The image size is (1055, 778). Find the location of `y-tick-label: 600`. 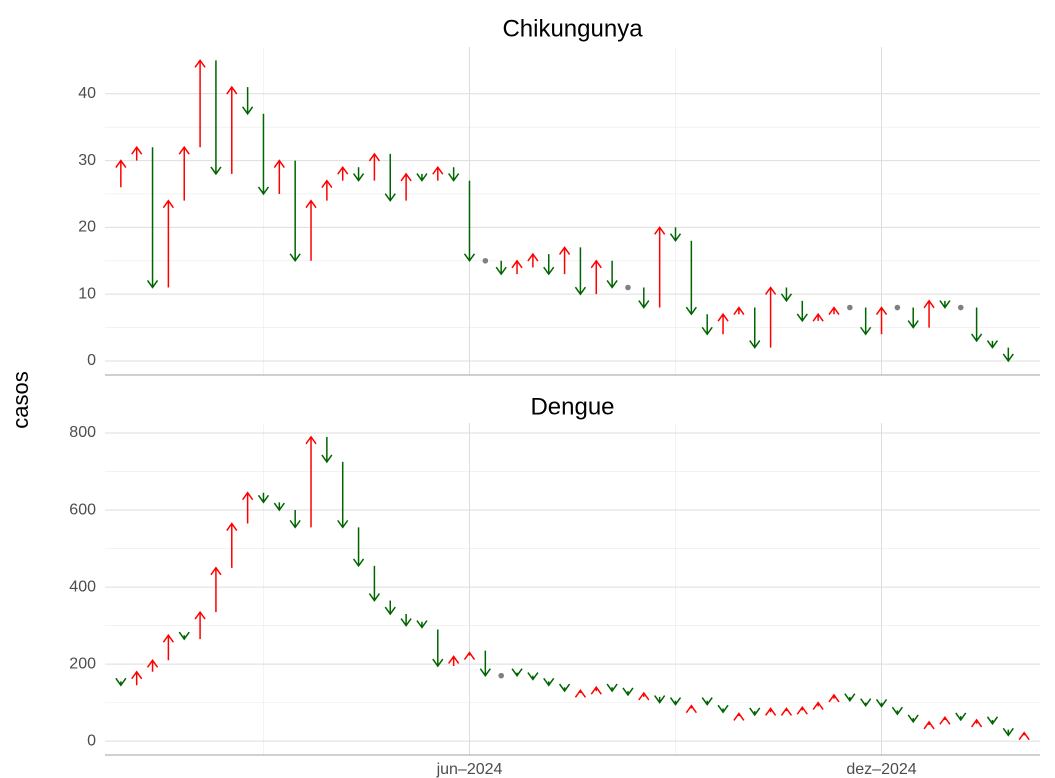

y-tick-label: 600 is located at coordinates (82, 509).